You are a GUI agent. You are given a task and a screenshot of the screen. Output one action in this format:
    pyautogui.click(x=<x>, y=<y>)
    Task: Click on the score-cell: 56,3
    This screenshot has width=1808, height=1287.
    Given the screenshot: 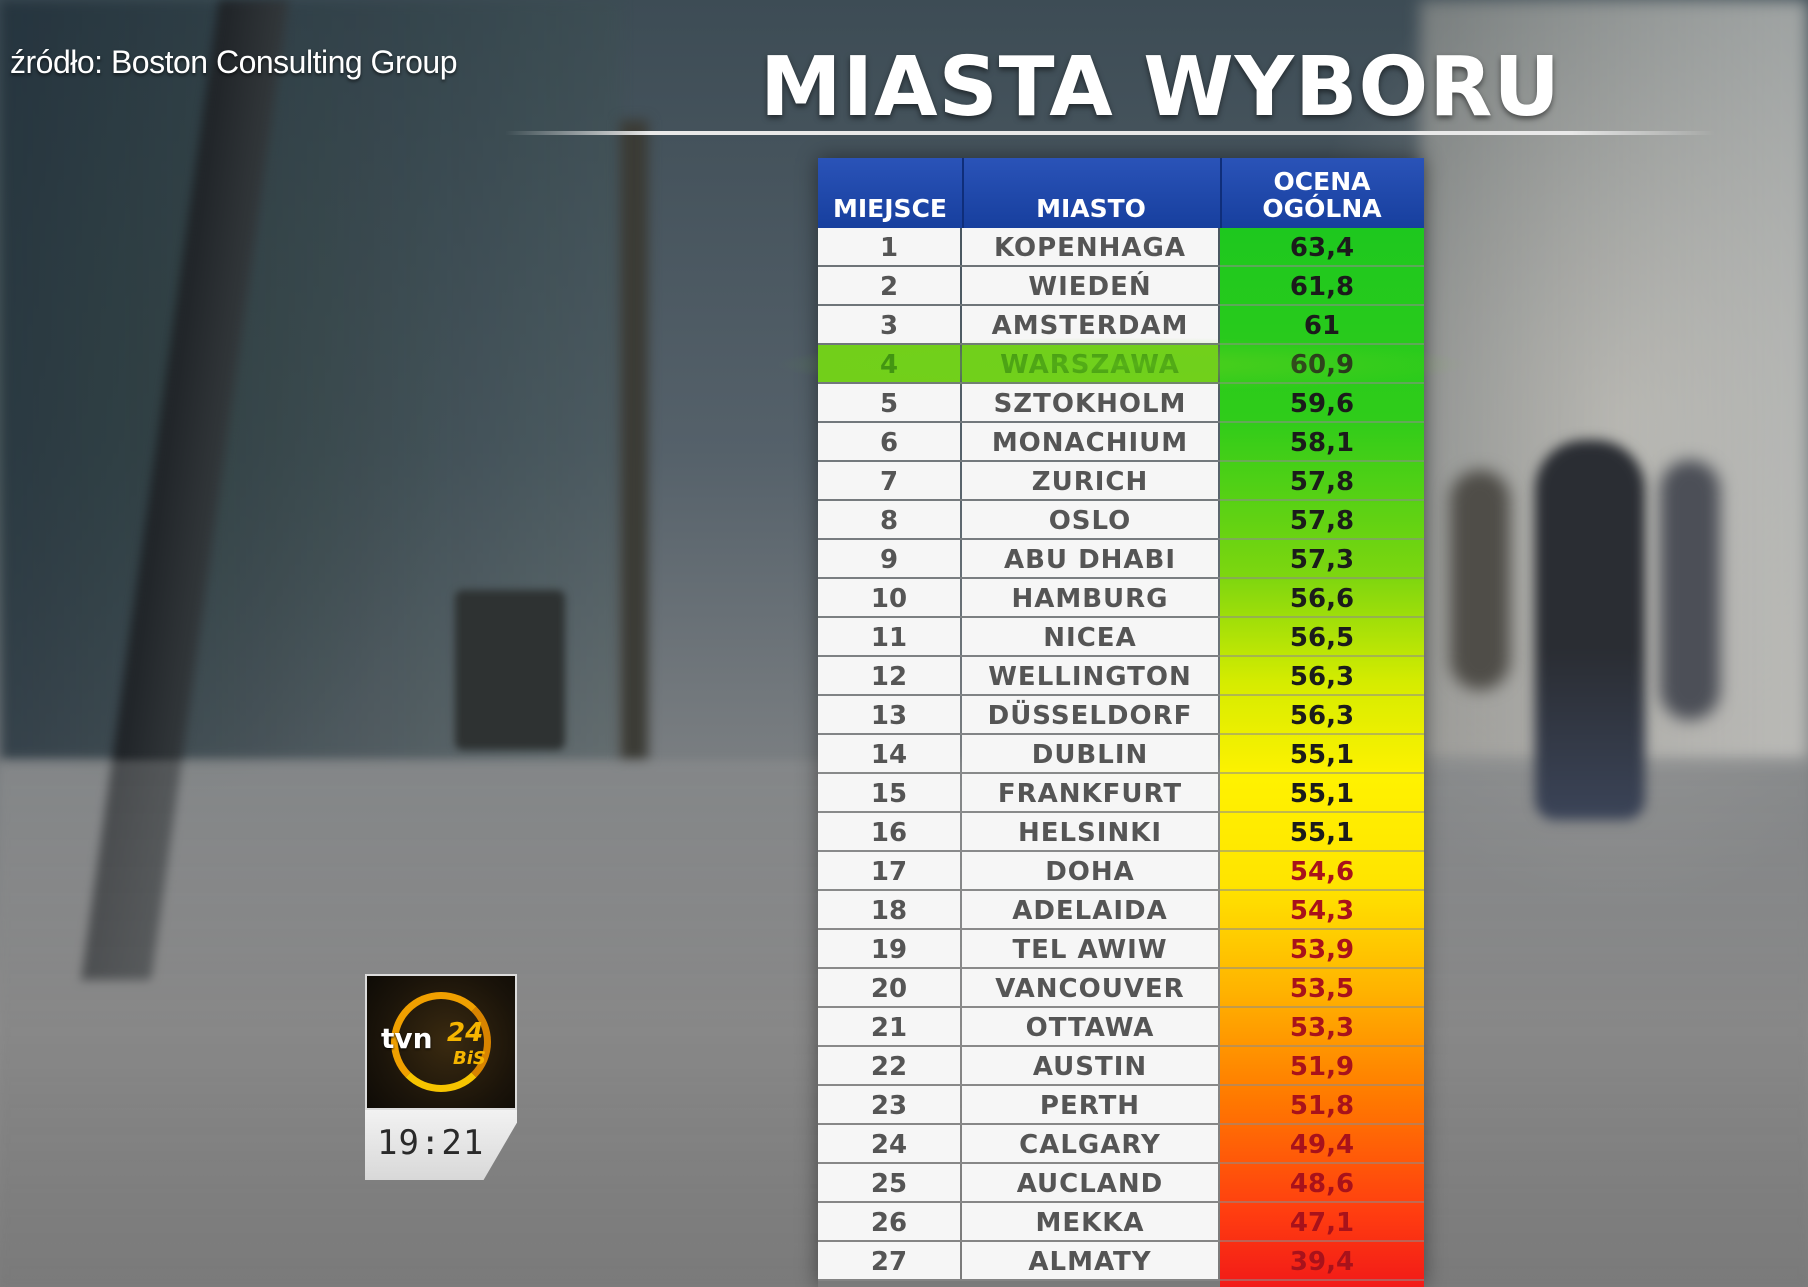 What is the action you would take?
    pyautogui.click(x=1322, y=716)
    